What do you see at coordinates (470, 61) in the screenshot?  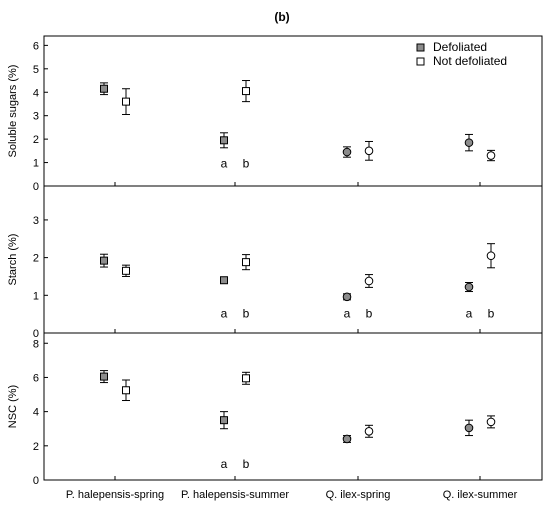 I see `legend-label: Not defoliated` at bounding box center [470, 61].